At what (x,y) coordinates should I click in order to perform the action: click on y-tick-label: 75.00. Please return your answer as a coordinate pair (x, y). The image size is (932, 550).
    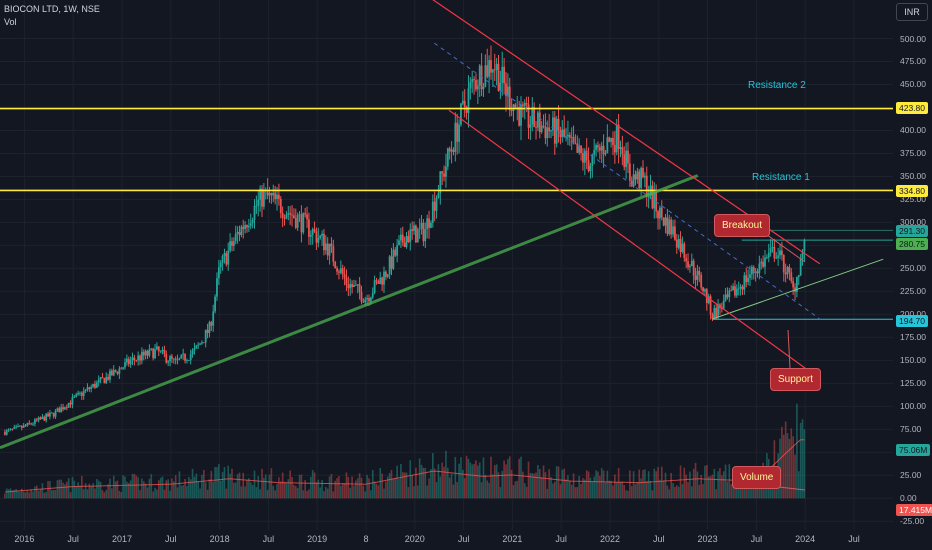
    Looking at the image, I should click on (911, 429).